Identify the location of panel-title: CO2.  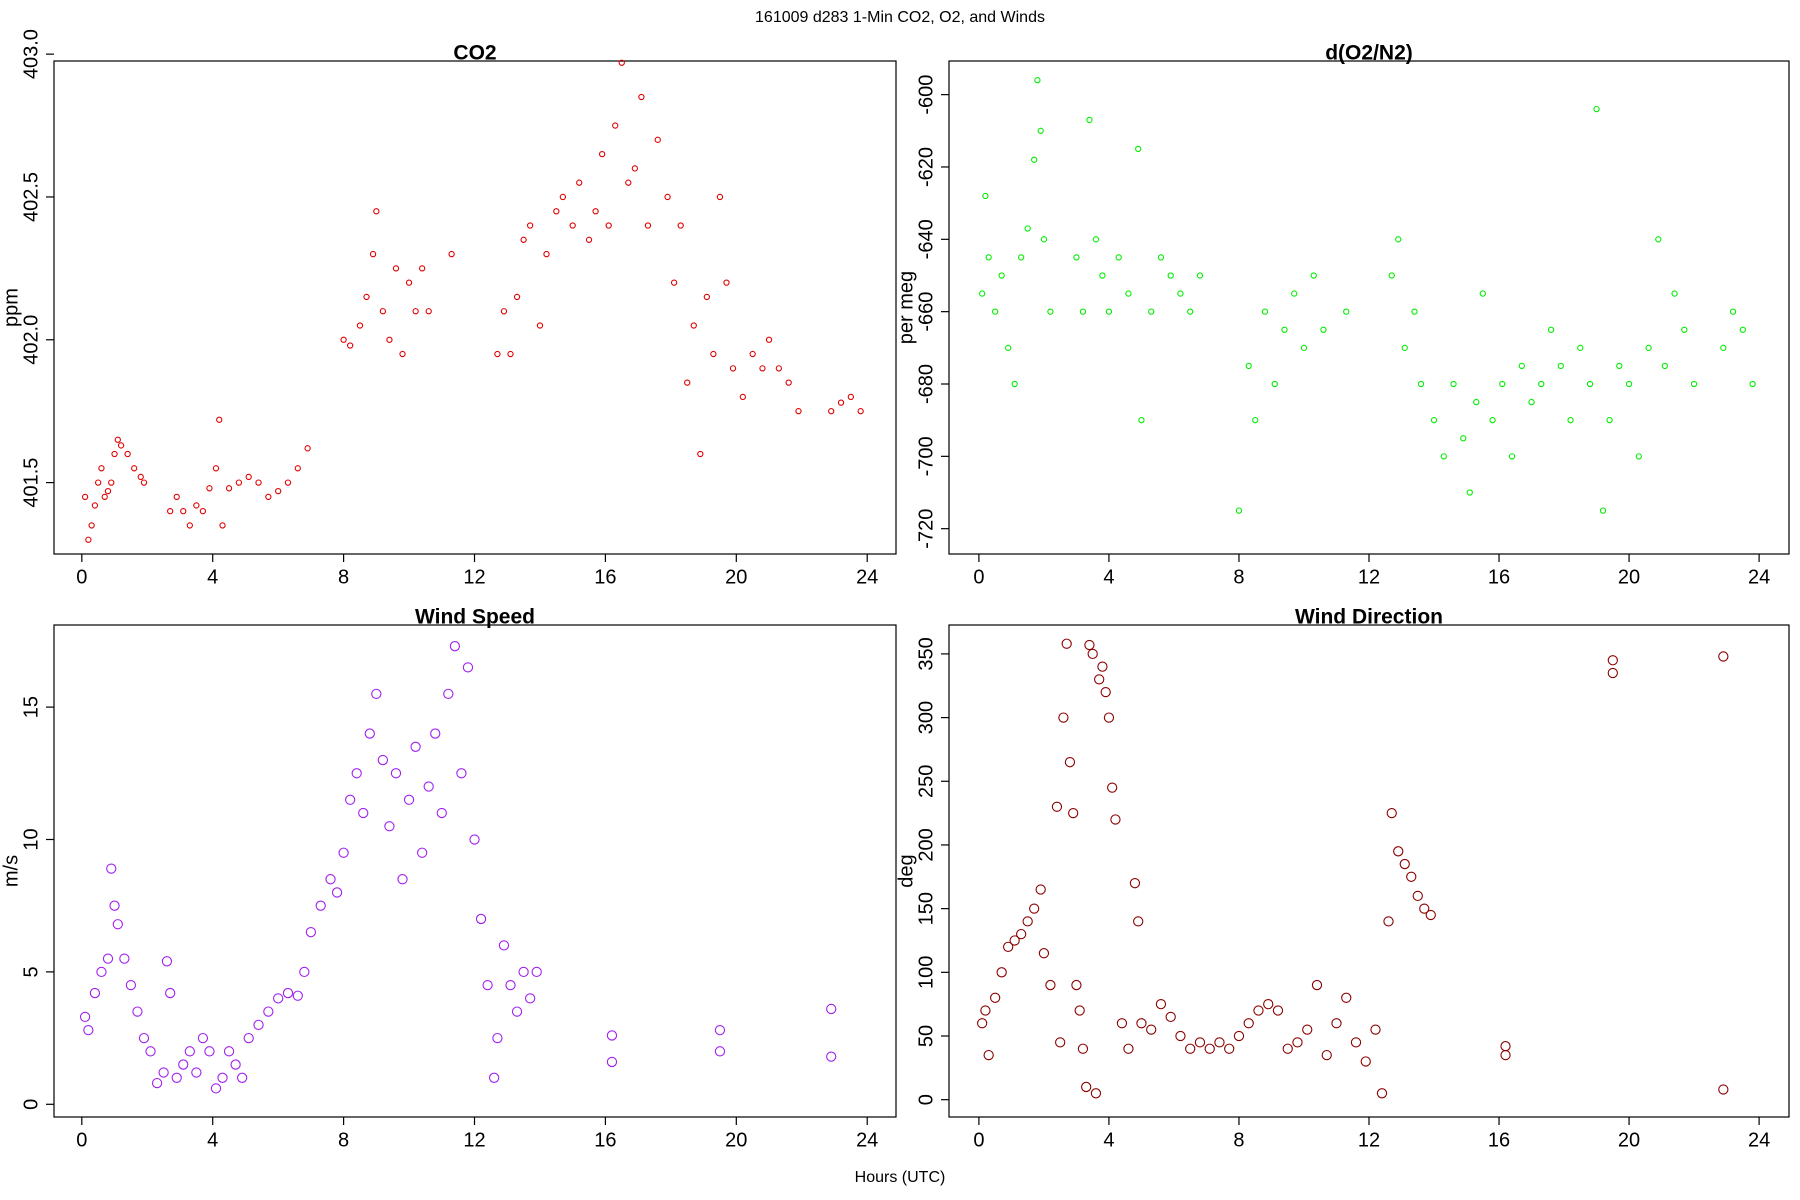
(474, 53).